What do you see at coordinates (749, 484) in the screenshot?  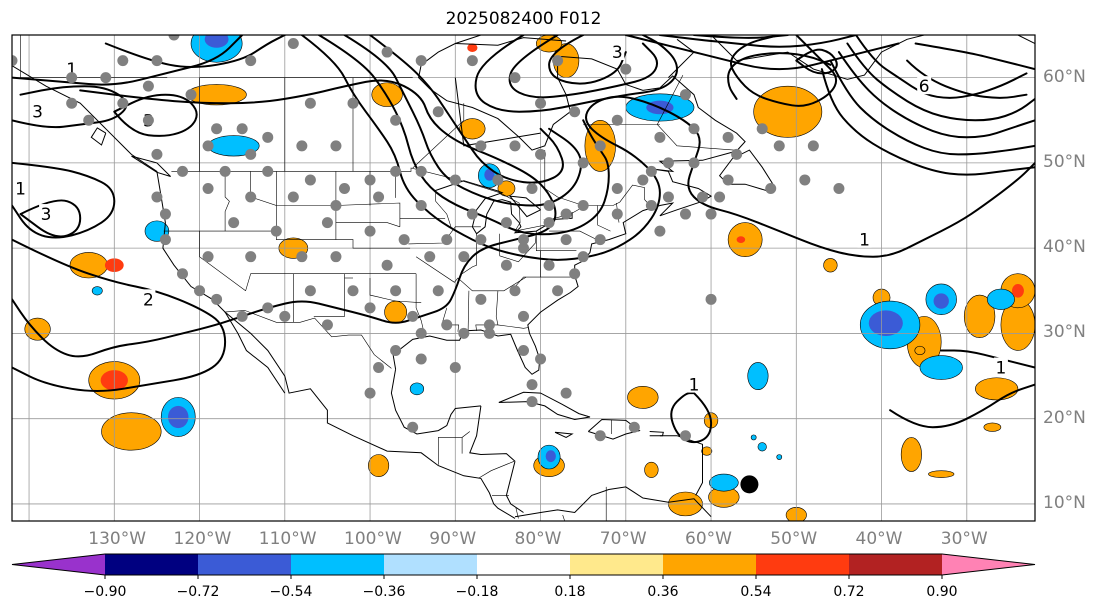 I see `storm-center-marker` at bounding box center [749, 484].